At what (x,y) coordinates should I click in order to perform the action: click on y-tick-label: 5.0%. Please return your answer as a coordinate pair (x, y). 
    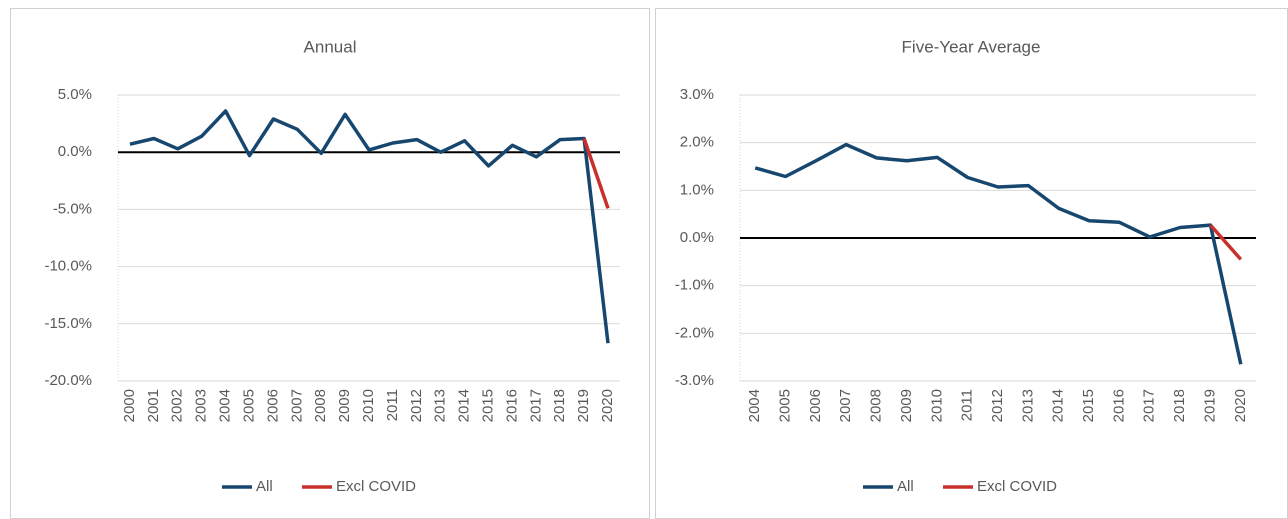
    Looking at the image, I should click on (75, 94).